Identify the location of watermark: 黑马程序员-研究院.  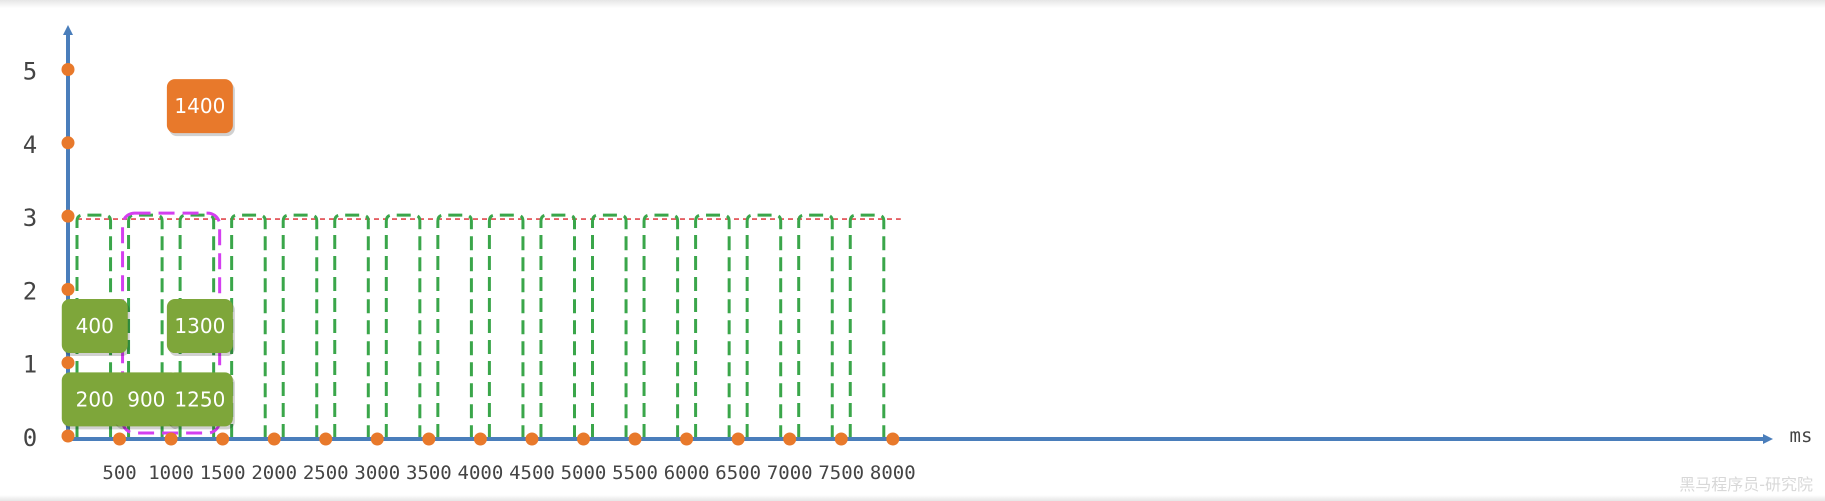
(1746, 484).